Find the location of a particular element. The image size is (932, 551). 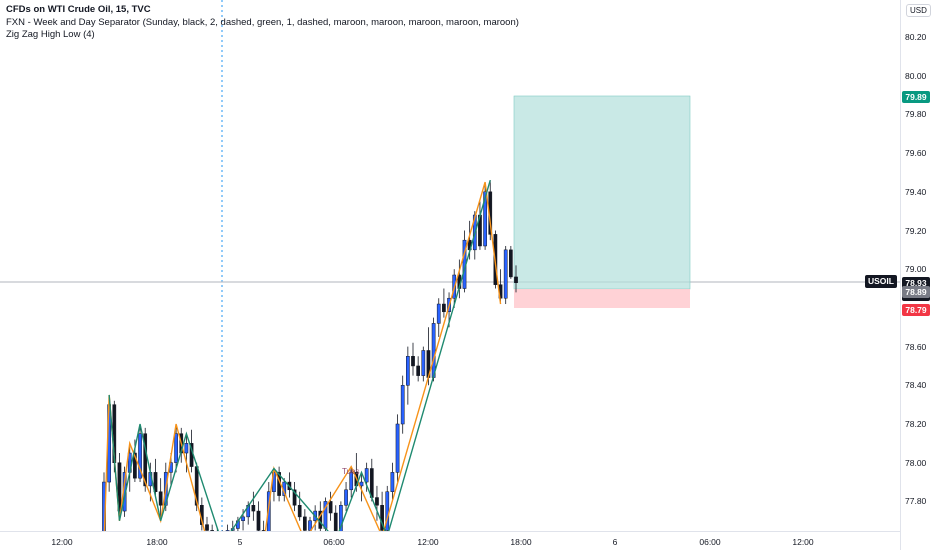

price-tick: 79.00 is located at coordinates (916, 269).